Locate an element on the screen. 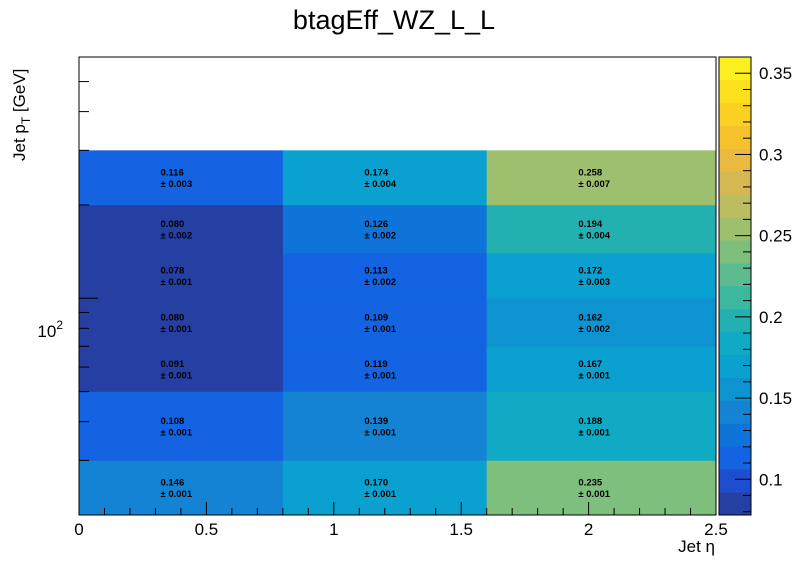  heatmap-cell-r6-c0 is located at coordinates (181, 178).